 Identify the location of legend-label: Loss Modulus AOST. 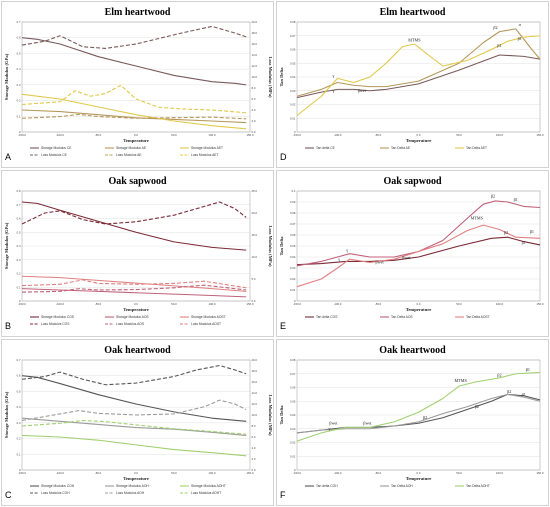
(206, 324).